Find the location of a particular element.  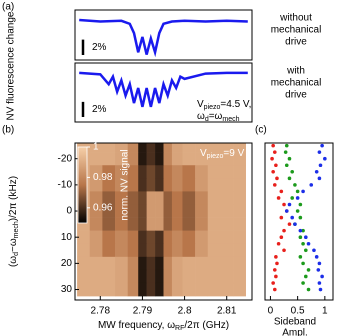

y-axis-label: (ωd−ωmech)/2π (kHz) is located at coordinates (14, 221).